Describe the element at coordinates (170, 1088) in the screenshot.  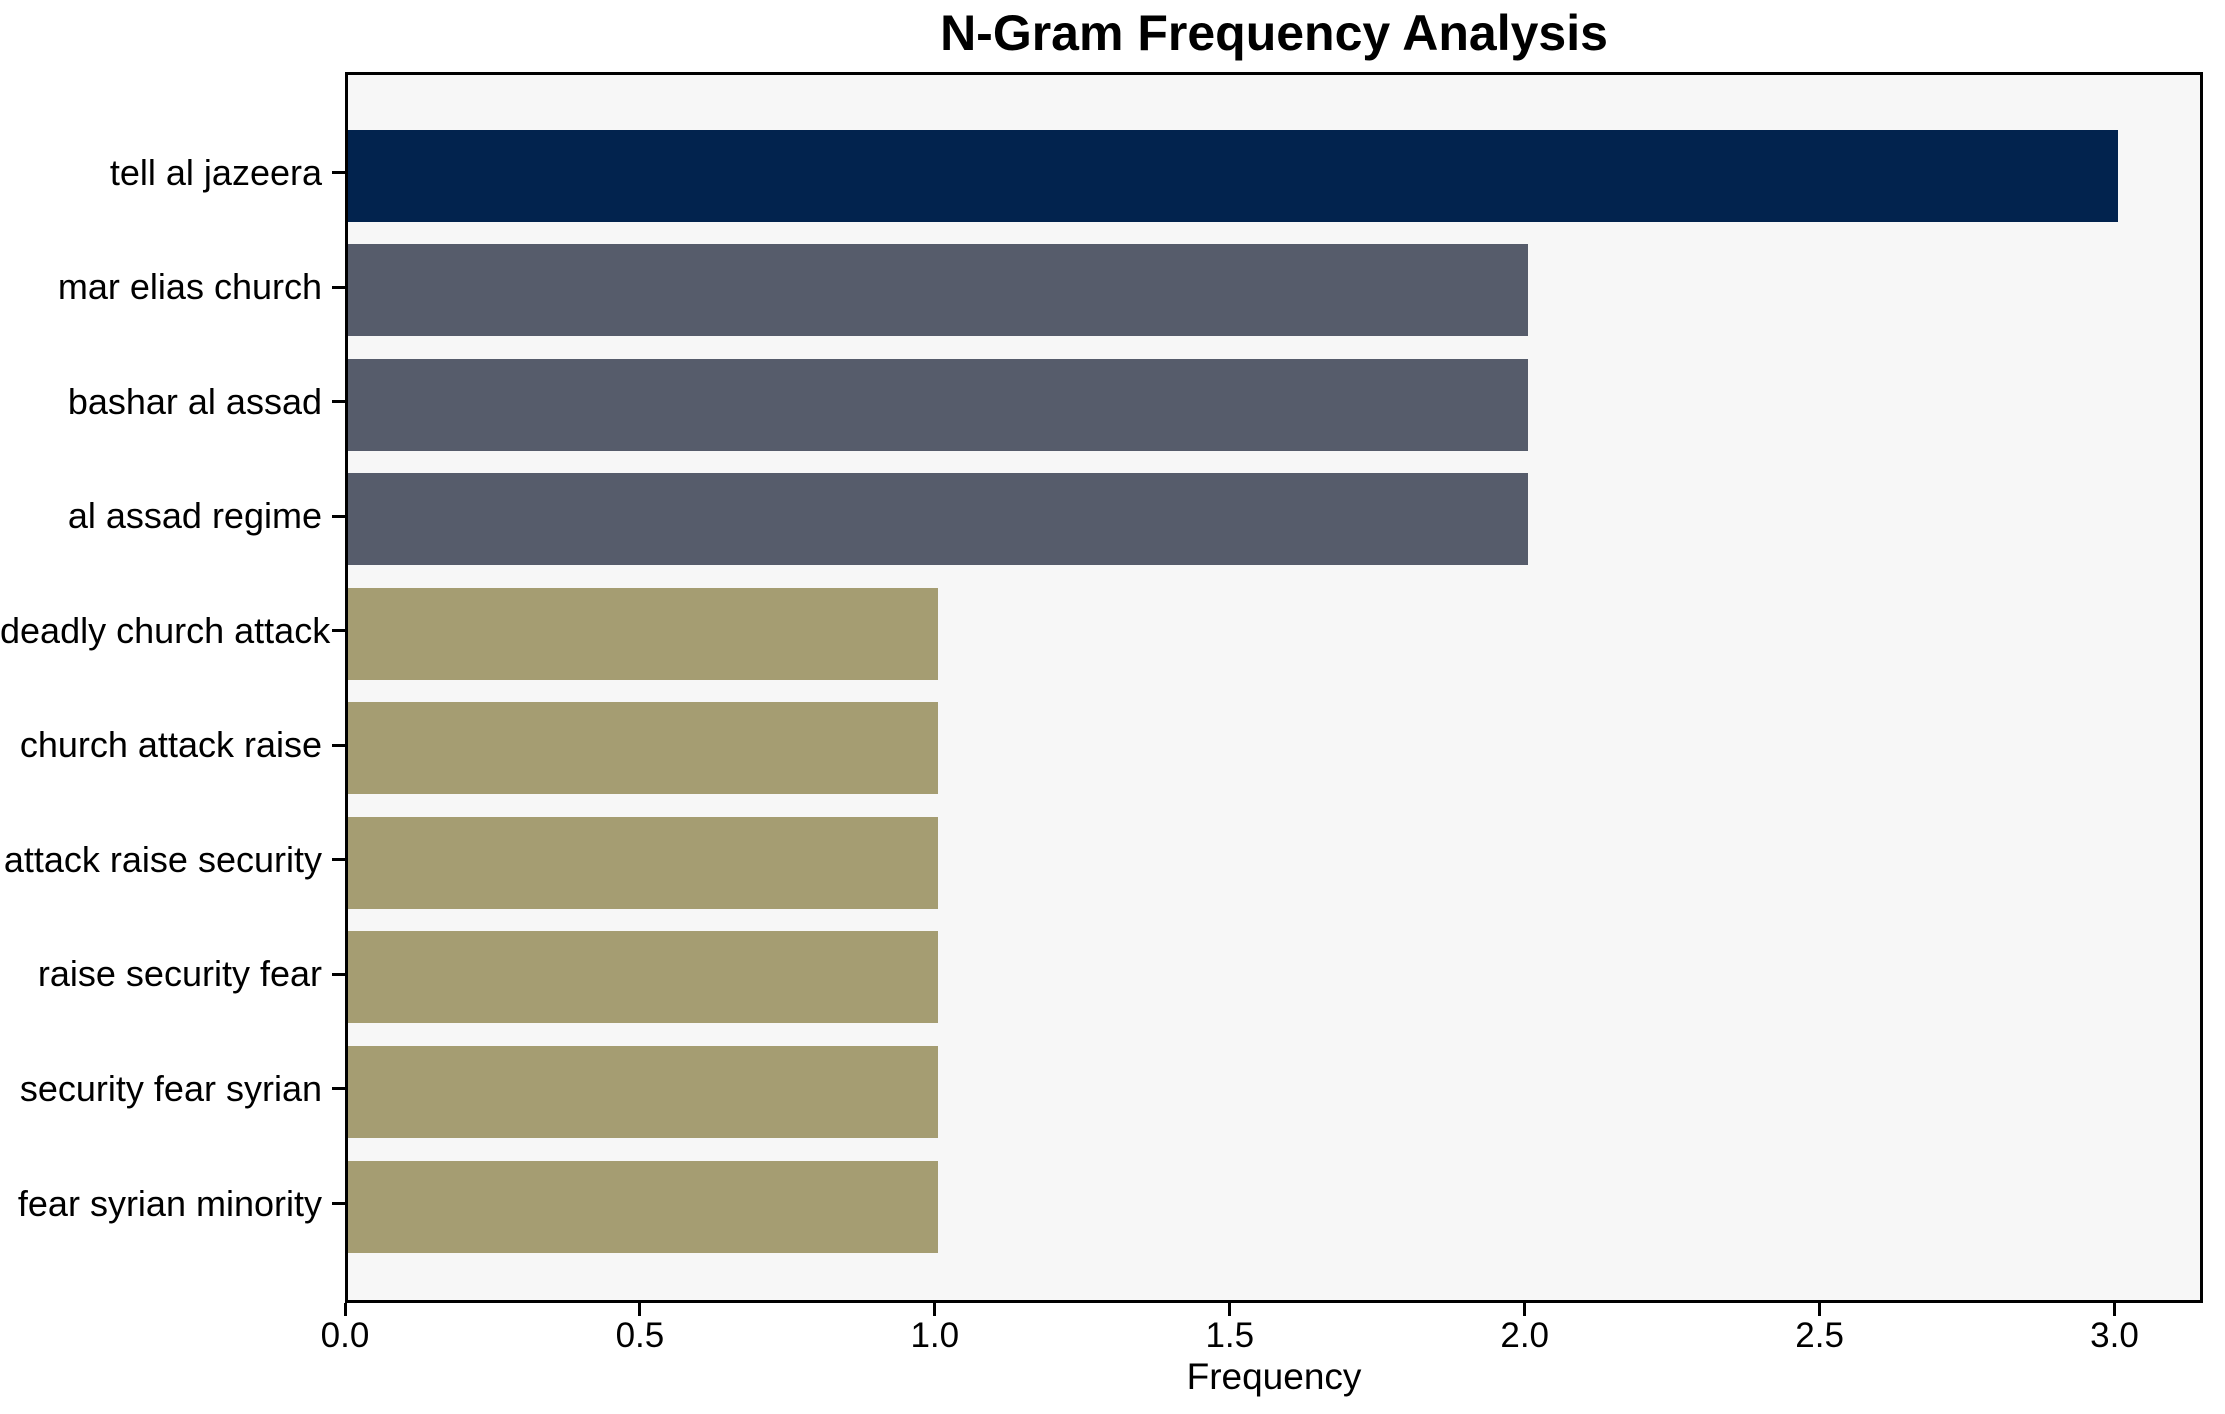
I see `y-tick-label: security fear syrian` at that location.